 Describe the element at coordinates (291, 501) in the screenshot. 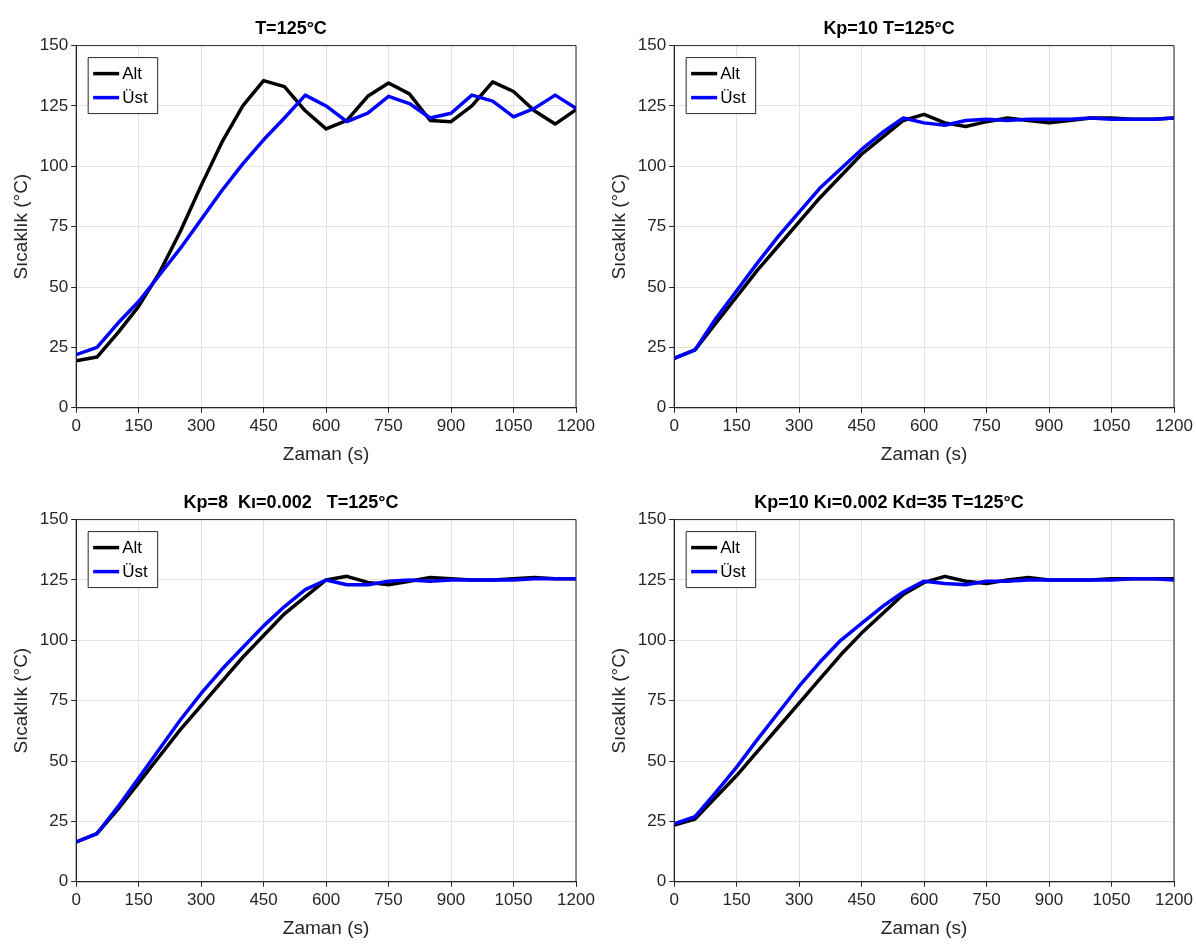

I see `chart-title: Kp=8 Kı=0.002 T=125°C` at that location.